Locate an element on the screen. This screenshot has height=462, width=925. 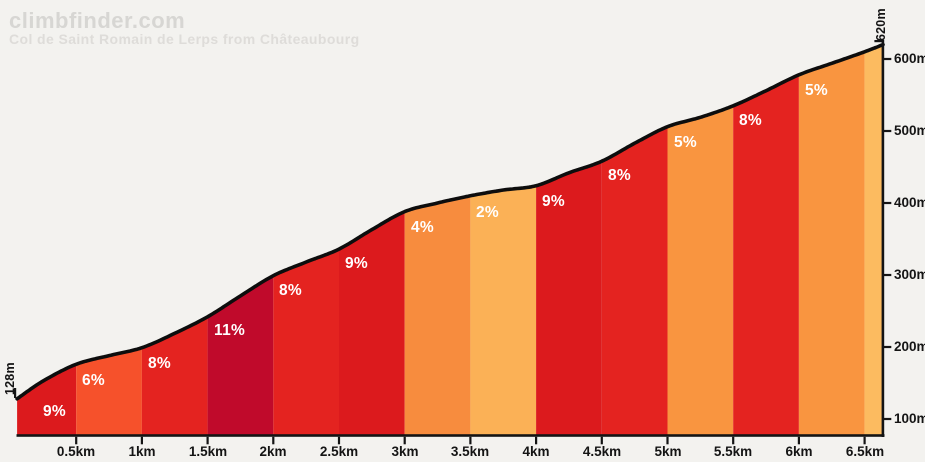
start-elevation-tick is located at coordinates (15, 393).